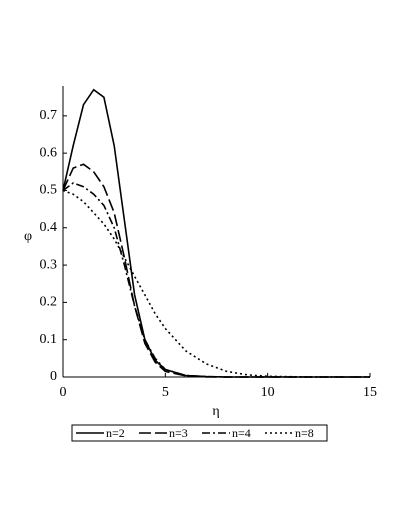  I want to click on legend-label: n=2, so click(115, 433).